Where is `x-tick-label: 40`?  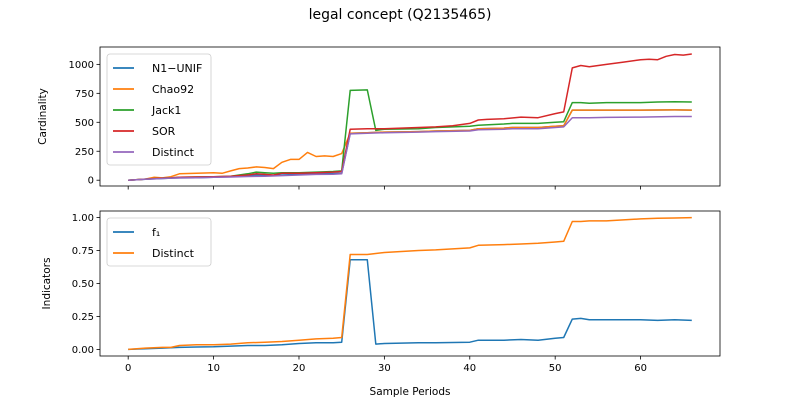 x-tick-label: 40 is located at coordinates (469, 368).